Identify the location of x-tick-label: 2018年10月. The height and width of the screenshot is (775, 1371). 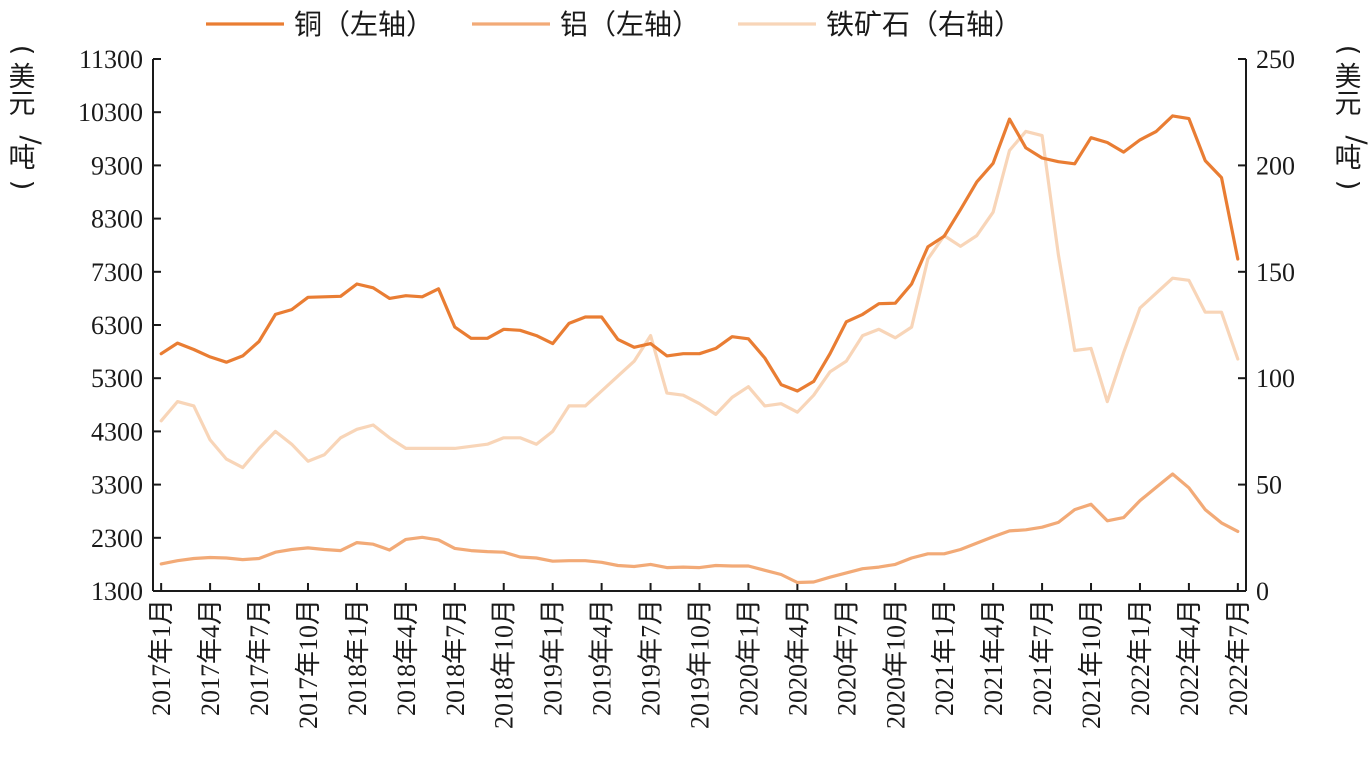
(504, 664).